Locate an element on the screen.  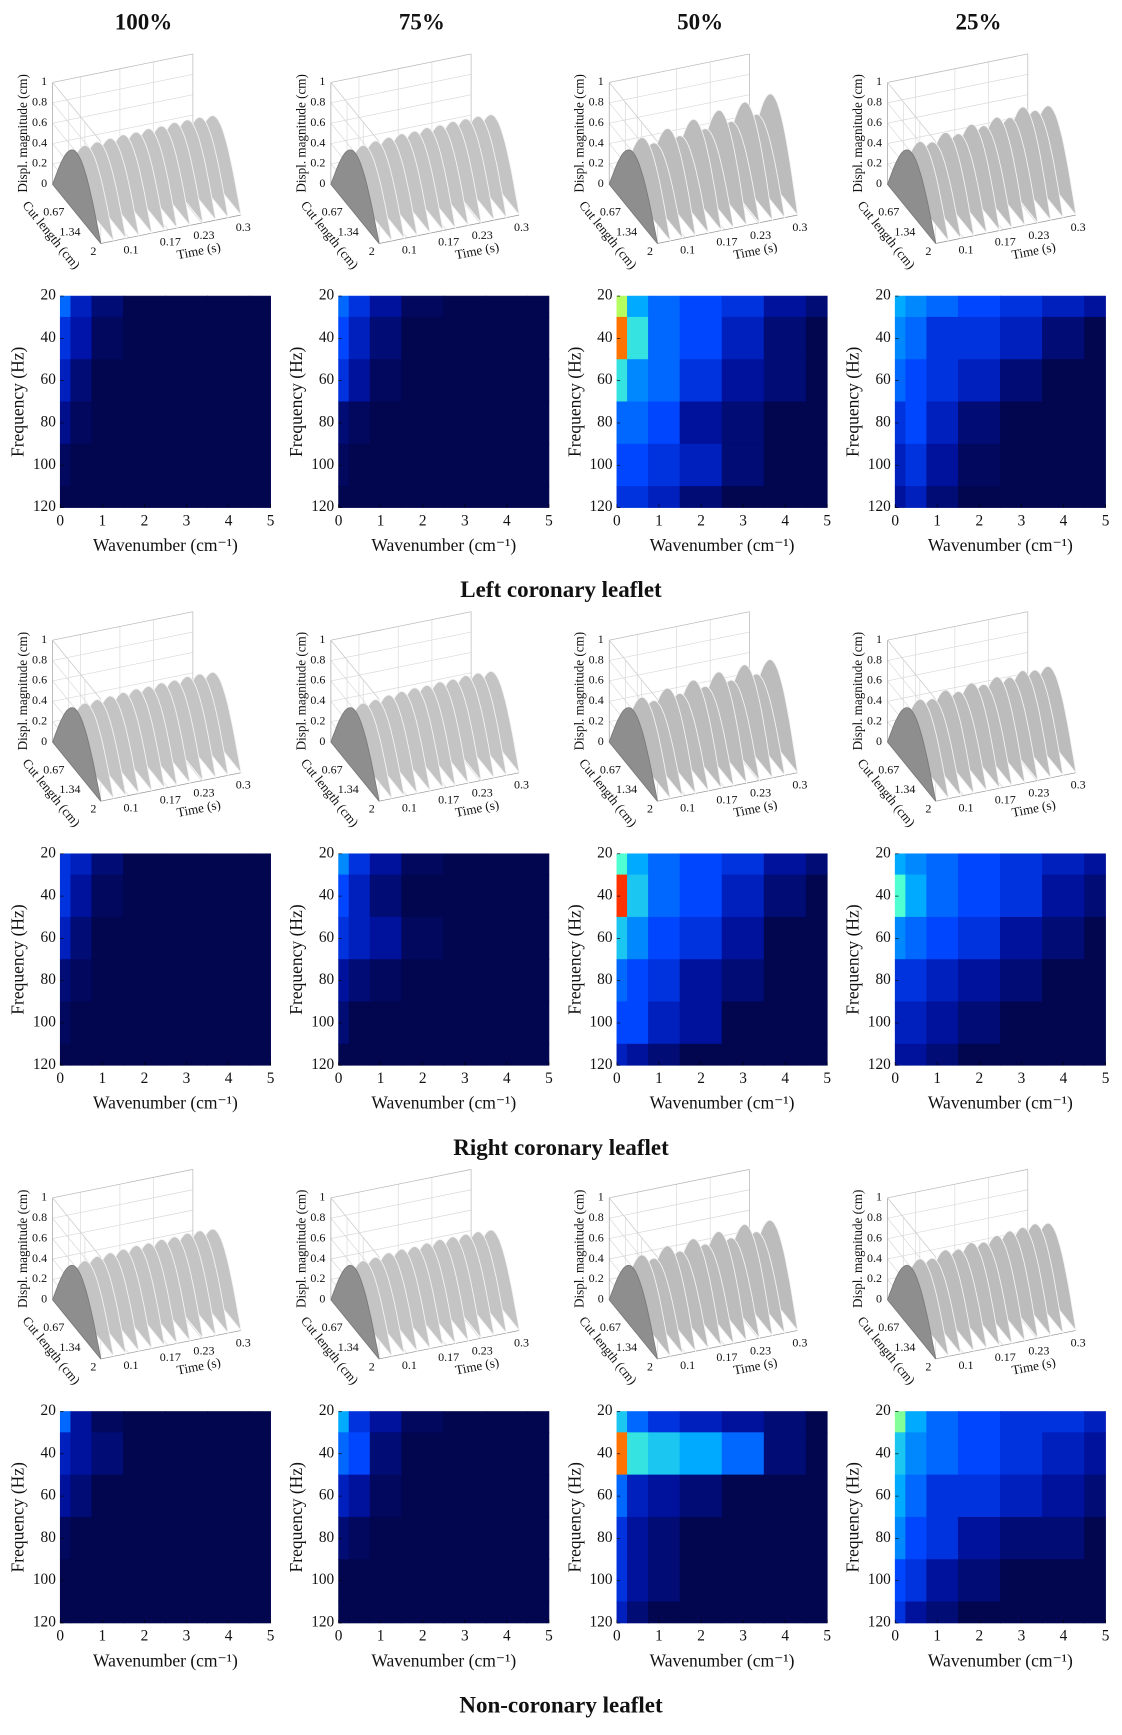
y-tick-label: 20 is located at coordinates (327, 1410).